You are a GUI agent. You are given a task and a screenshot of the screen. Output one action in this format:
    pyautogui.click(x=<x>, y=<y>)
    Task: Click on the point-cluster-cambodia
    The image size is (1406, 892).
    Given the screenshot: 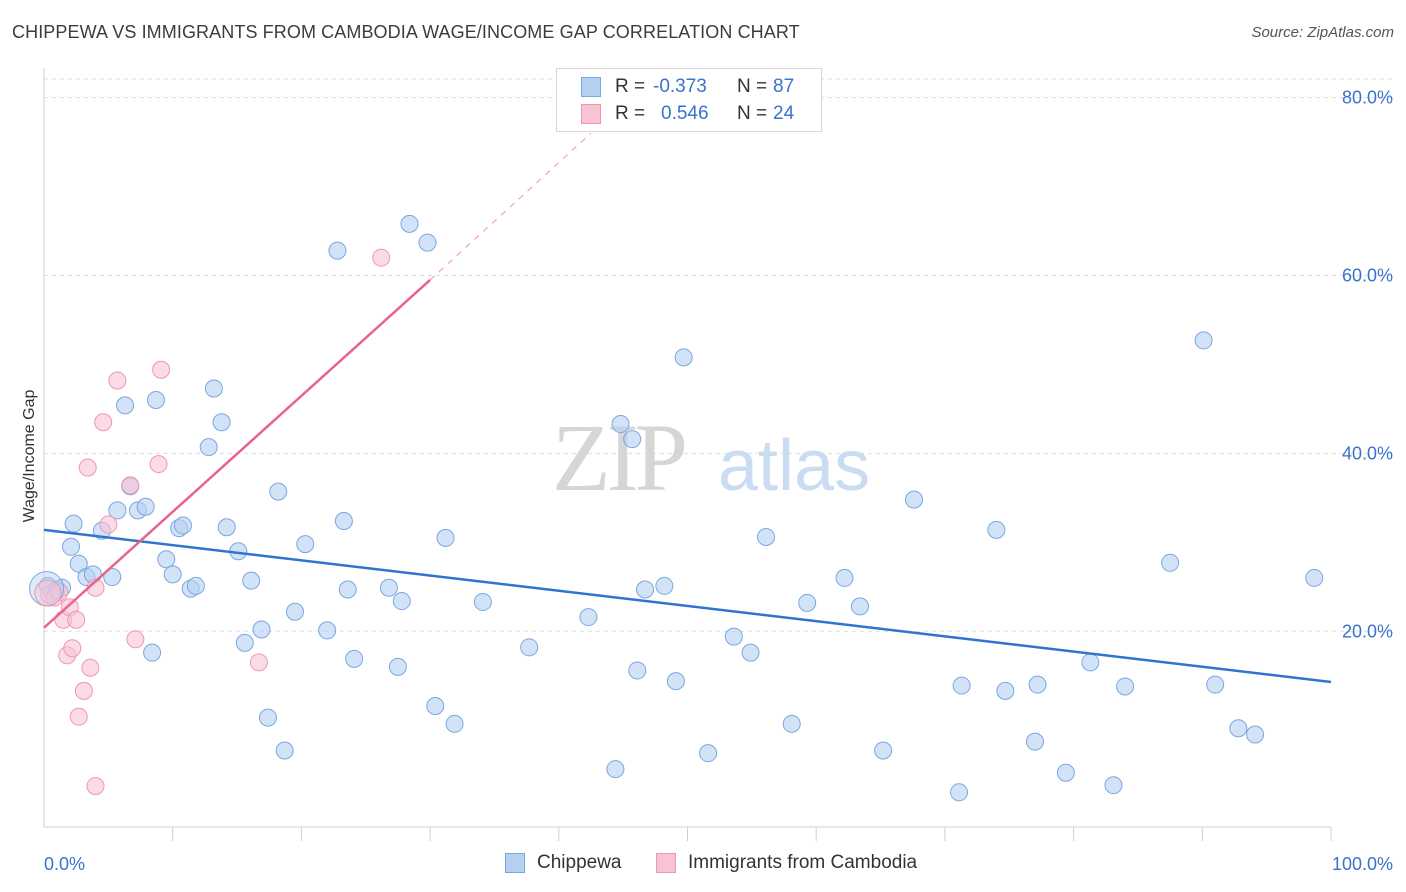 What is the action you would take?
    pyautogui.click(x=48, y=593)
    